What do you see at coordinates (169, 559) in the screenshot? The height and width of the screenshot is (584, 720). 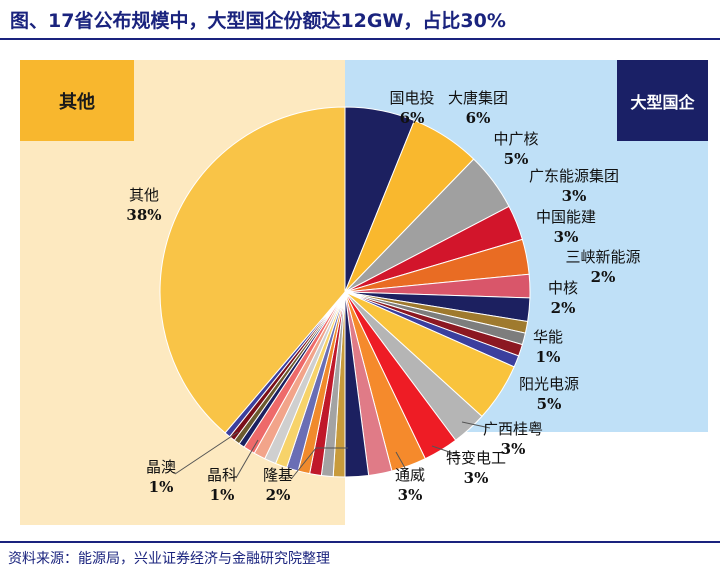 I see `source-note: 资料来源：能源局，兴业证券经济与金融研究院整理` at bounding box center [169, 559].